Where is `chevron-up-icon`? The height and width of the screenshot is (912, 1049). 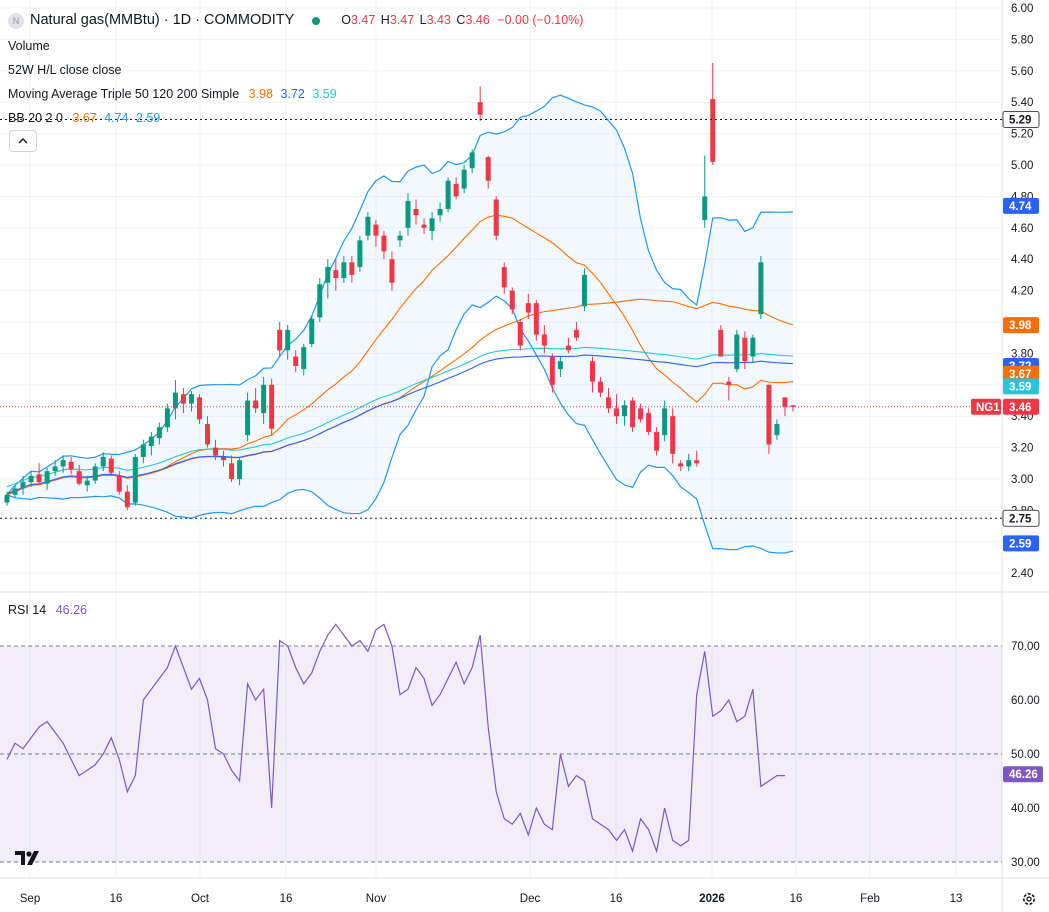
chevron-up-icon is located at coordinates (23, 141).